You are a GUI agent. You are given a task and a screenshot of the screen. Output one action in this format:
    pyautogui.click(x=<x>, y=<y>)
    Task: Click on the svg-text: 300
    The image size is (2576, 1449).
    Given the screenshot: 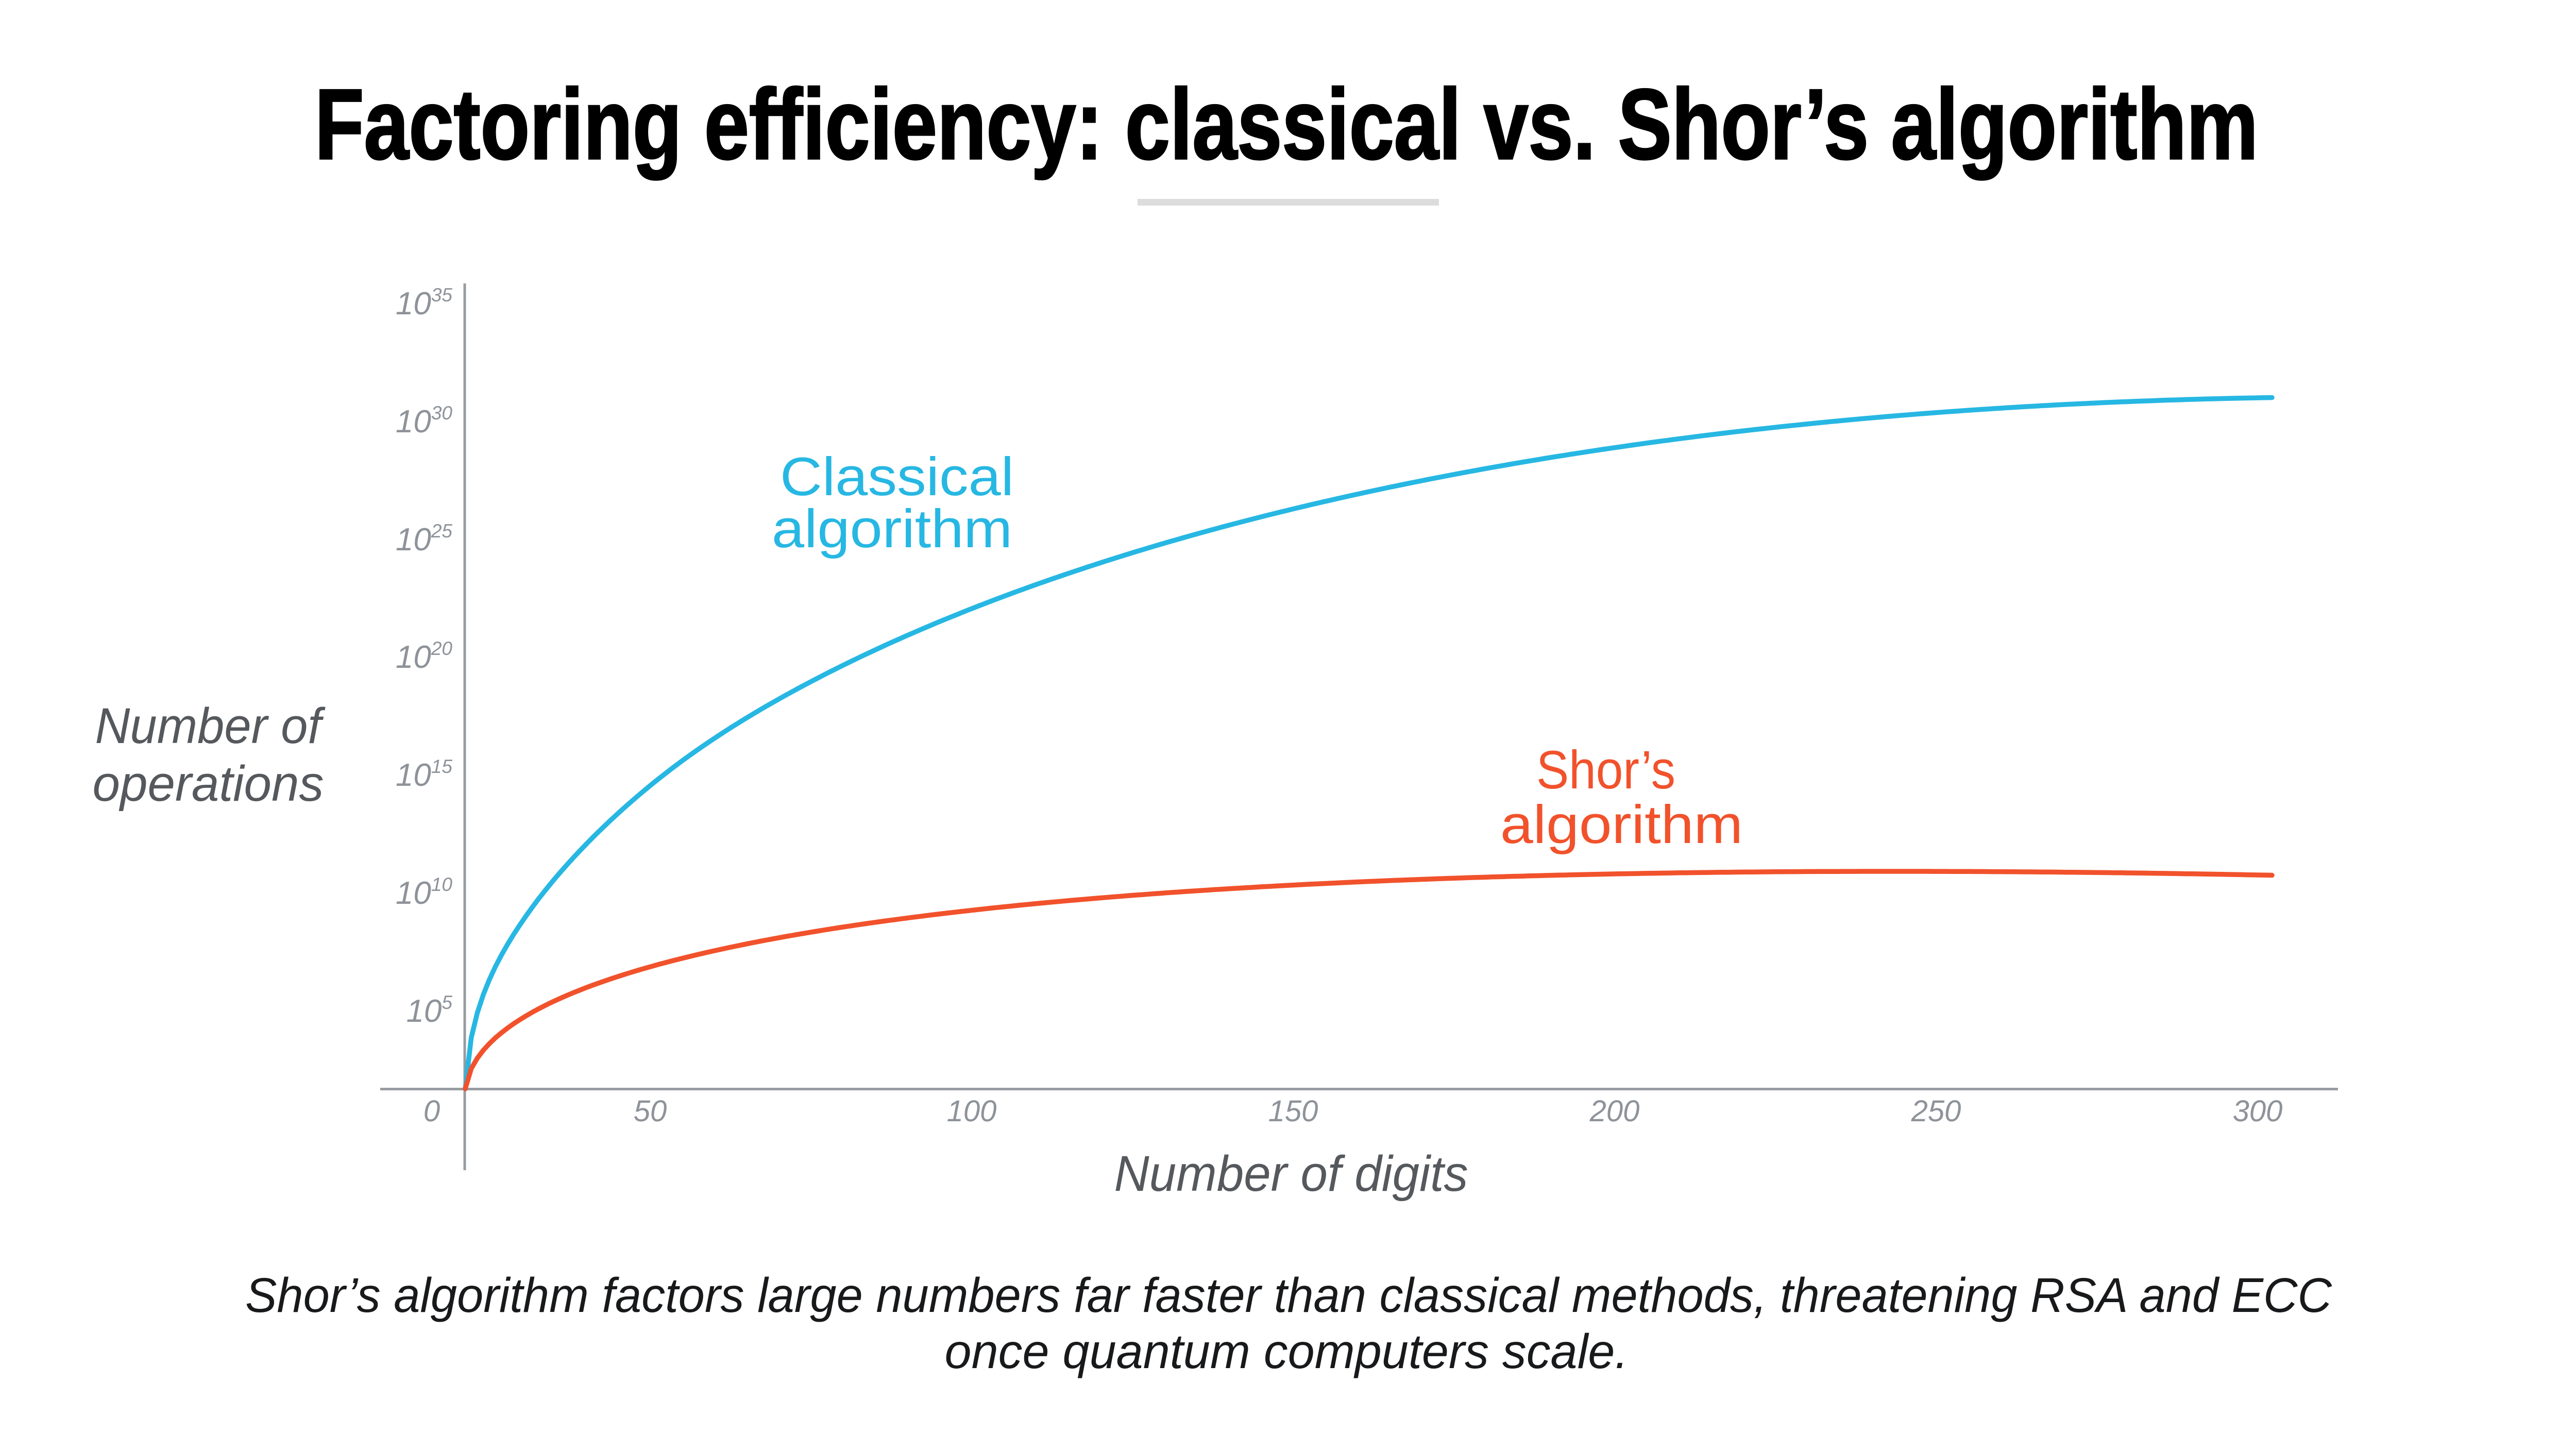 What is the action you would take?
    pyautogui.click(x=2258, y=1111)
    